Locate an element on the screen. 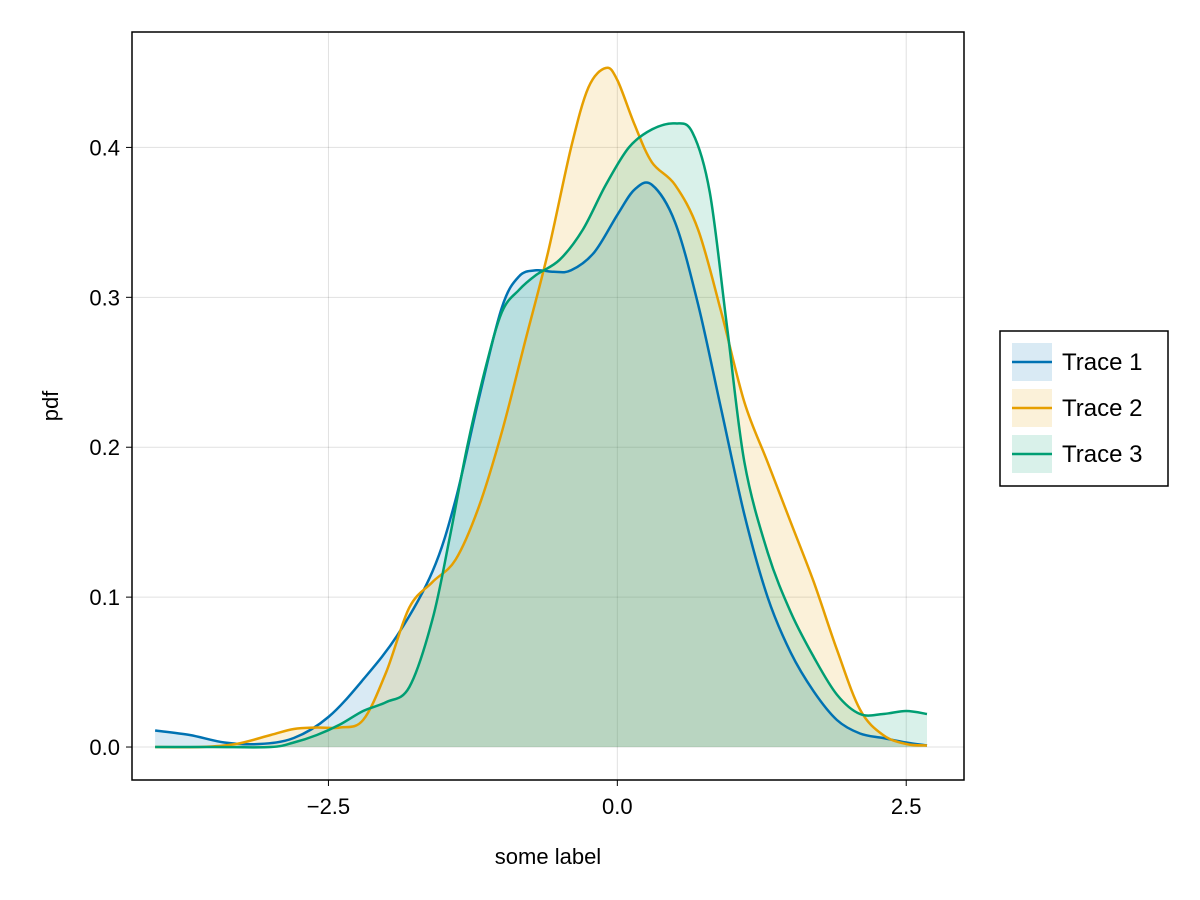 The height and width of the screenshot is (900, 1200). legend-label-1: Trace 1 is located at coordinates (1102, 362).